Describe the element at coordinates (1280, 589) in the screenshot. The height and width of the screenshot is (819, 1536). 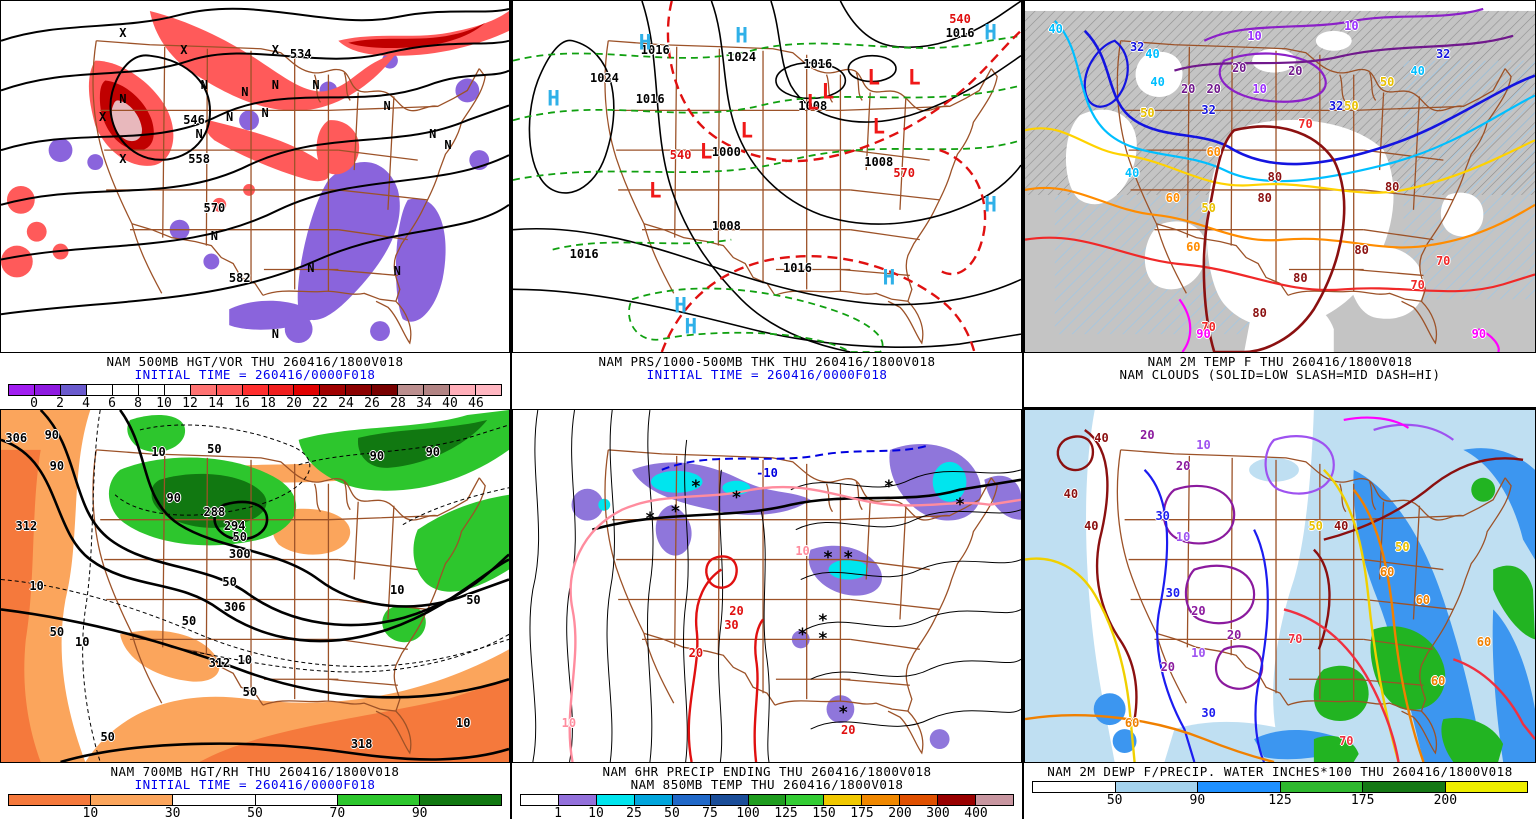
I see `dewp-contours` at that location.